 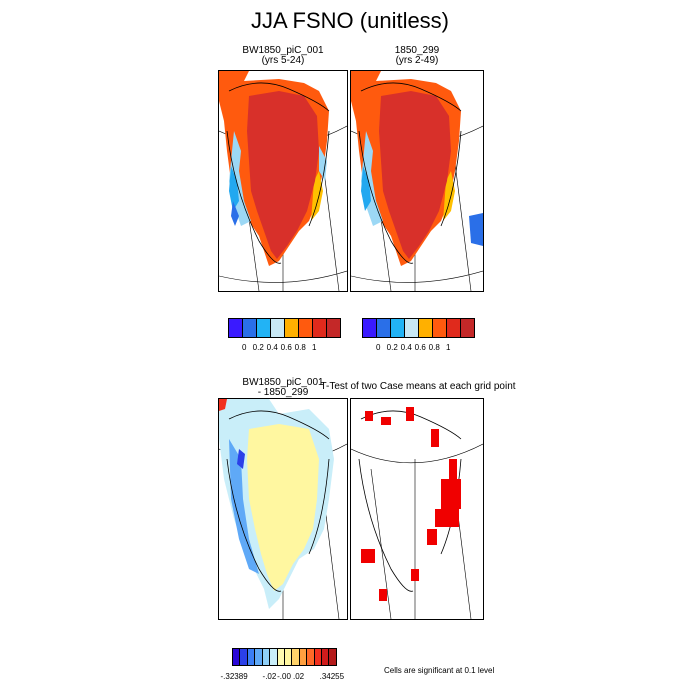 I want to click on greenland-significance-map, so click(x=417, y=513).